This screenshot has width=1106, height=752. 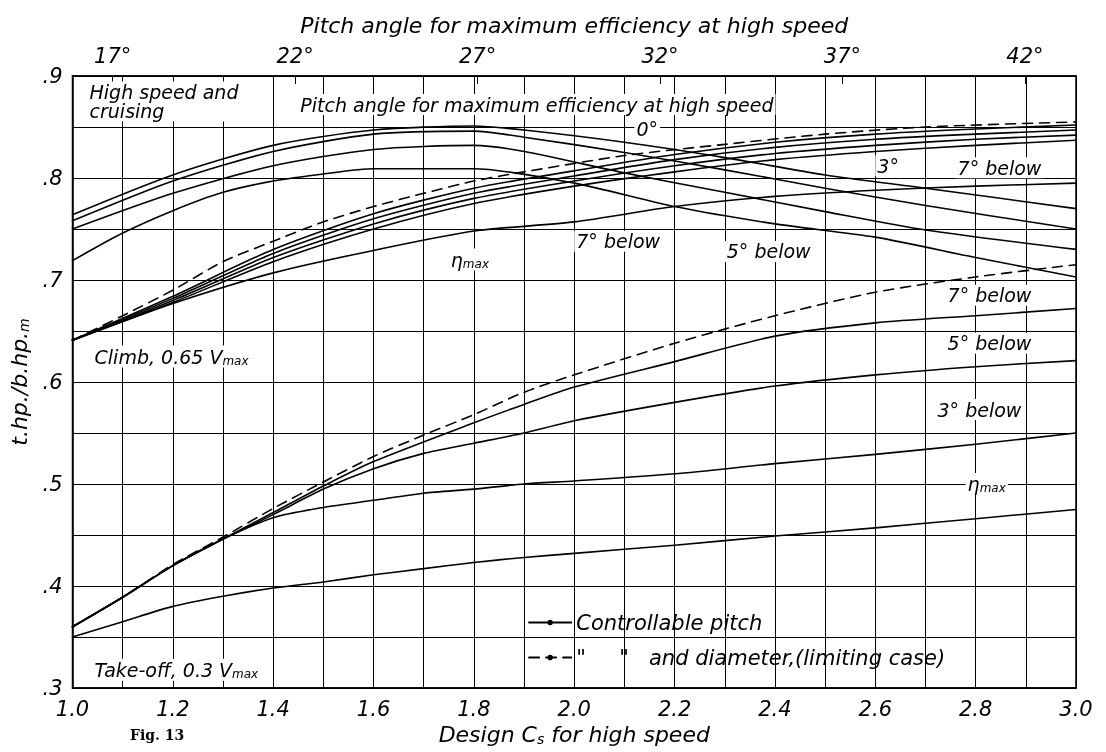 I want to click on x-tick-label: 1.6, so click(x=373, y=708).